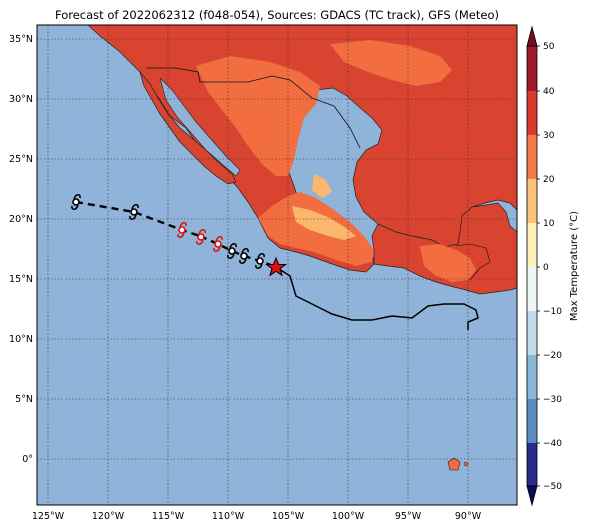 Image resolution: width=592 pixels, height=529 pixels. What do you see at coordinates (168, 516) in the screenshot?
I see `lon-label: 115°W` at bounding box center [168, 516].